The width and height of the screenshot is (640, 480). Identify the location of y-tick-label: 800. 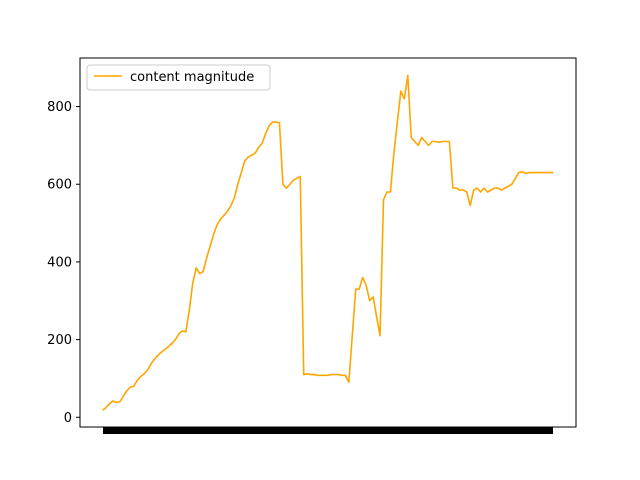
(59, 107).